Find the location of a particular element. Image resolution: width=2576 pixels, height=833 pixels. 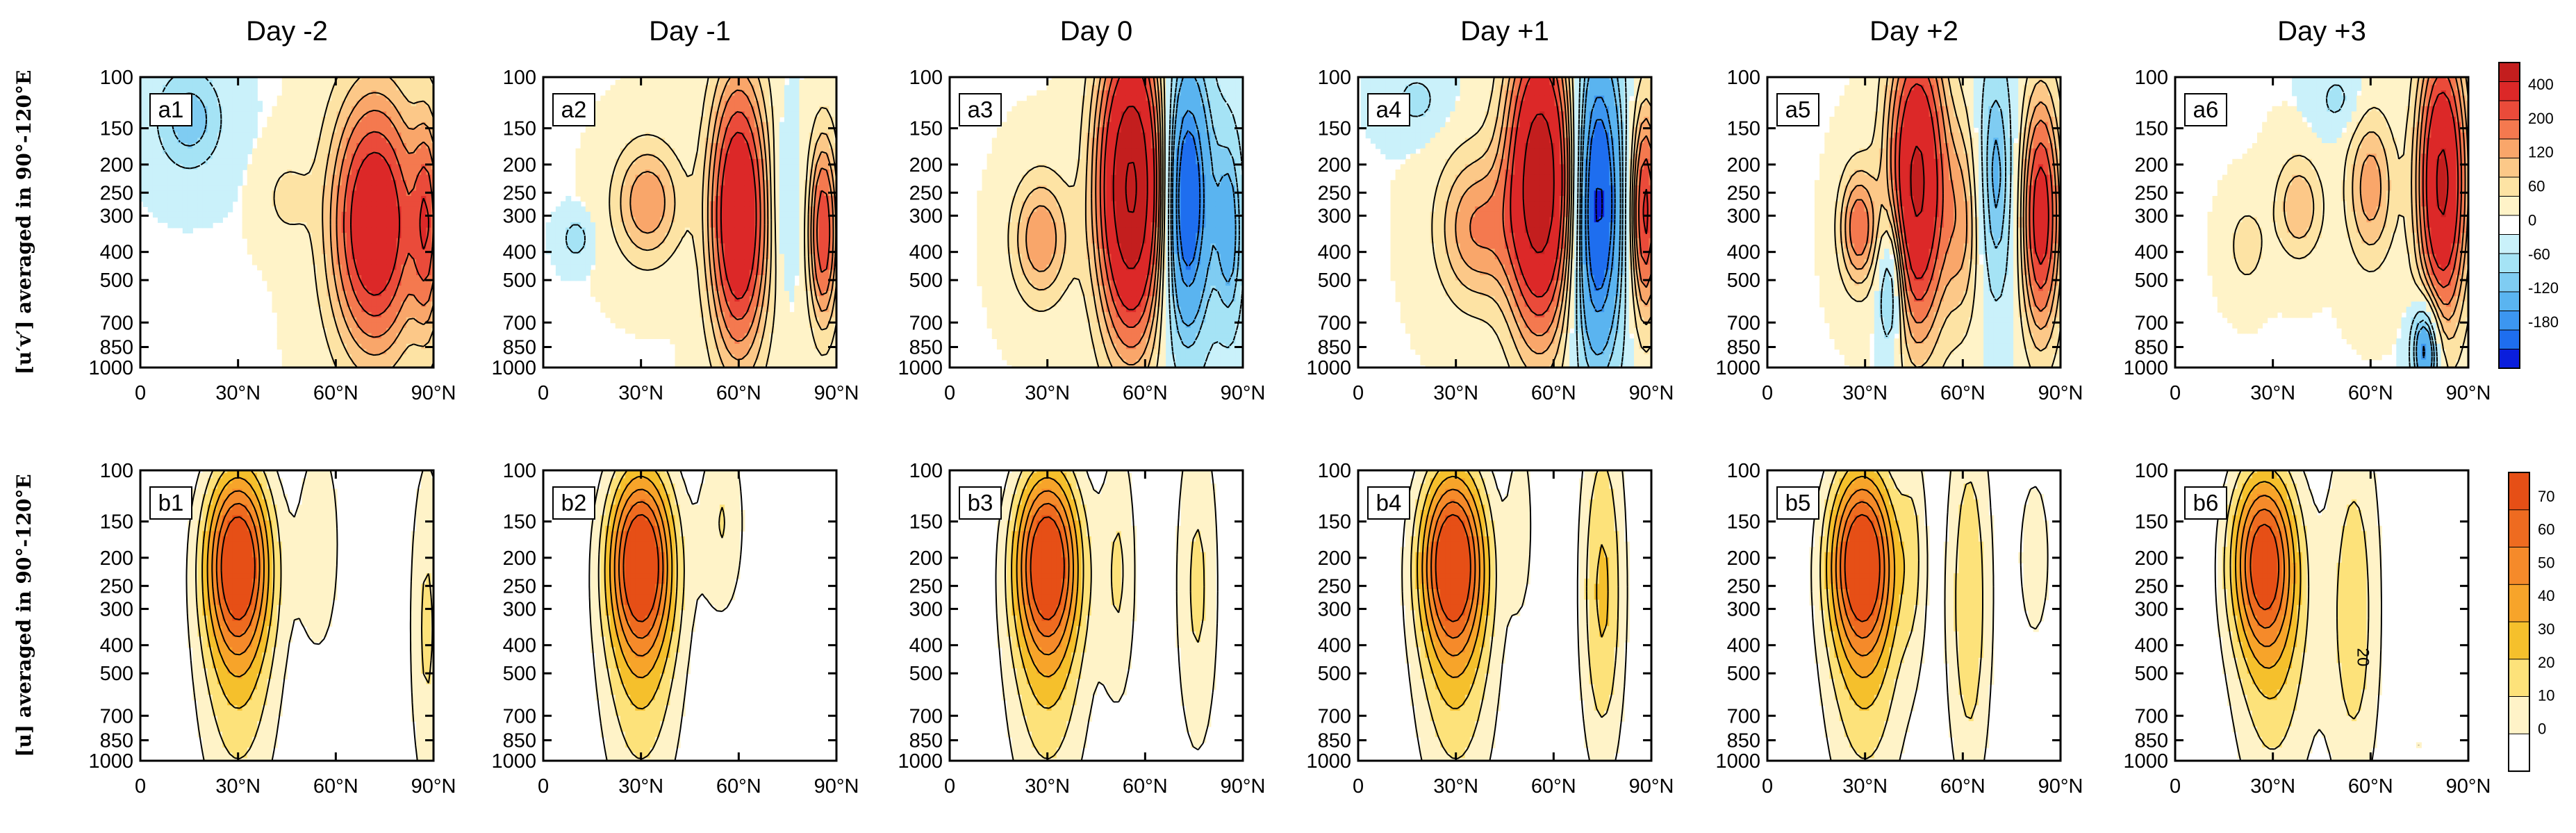

panel-label-box: a2 is located at coordinates (574, 110).